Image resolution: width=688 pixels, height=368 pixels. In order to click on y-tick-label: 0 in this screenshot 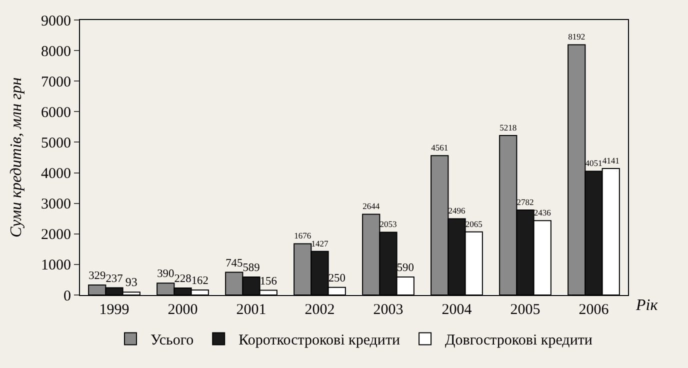, I will do `click(67, 296)`.